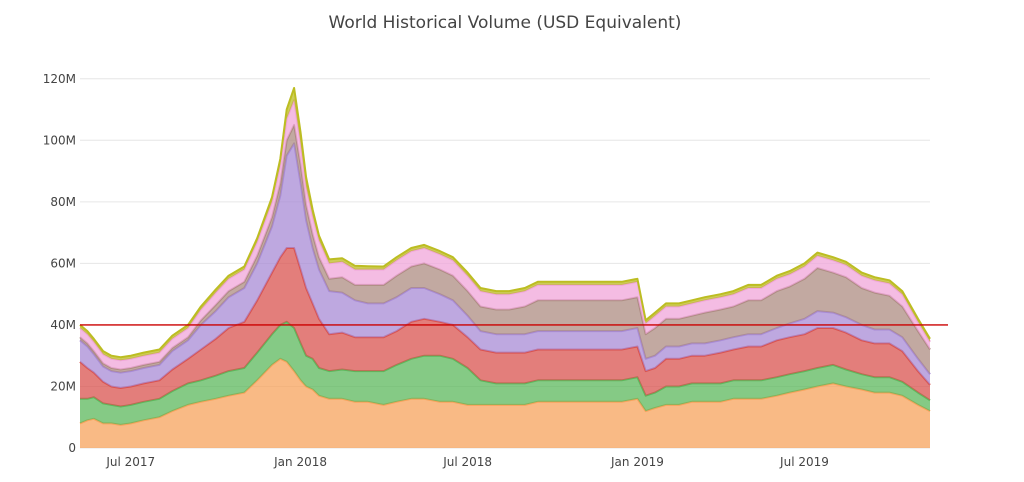  Describe the element at coordinates (637, 462) in the screenshot. I see `x-tick-label: Jan 2019` at that location.